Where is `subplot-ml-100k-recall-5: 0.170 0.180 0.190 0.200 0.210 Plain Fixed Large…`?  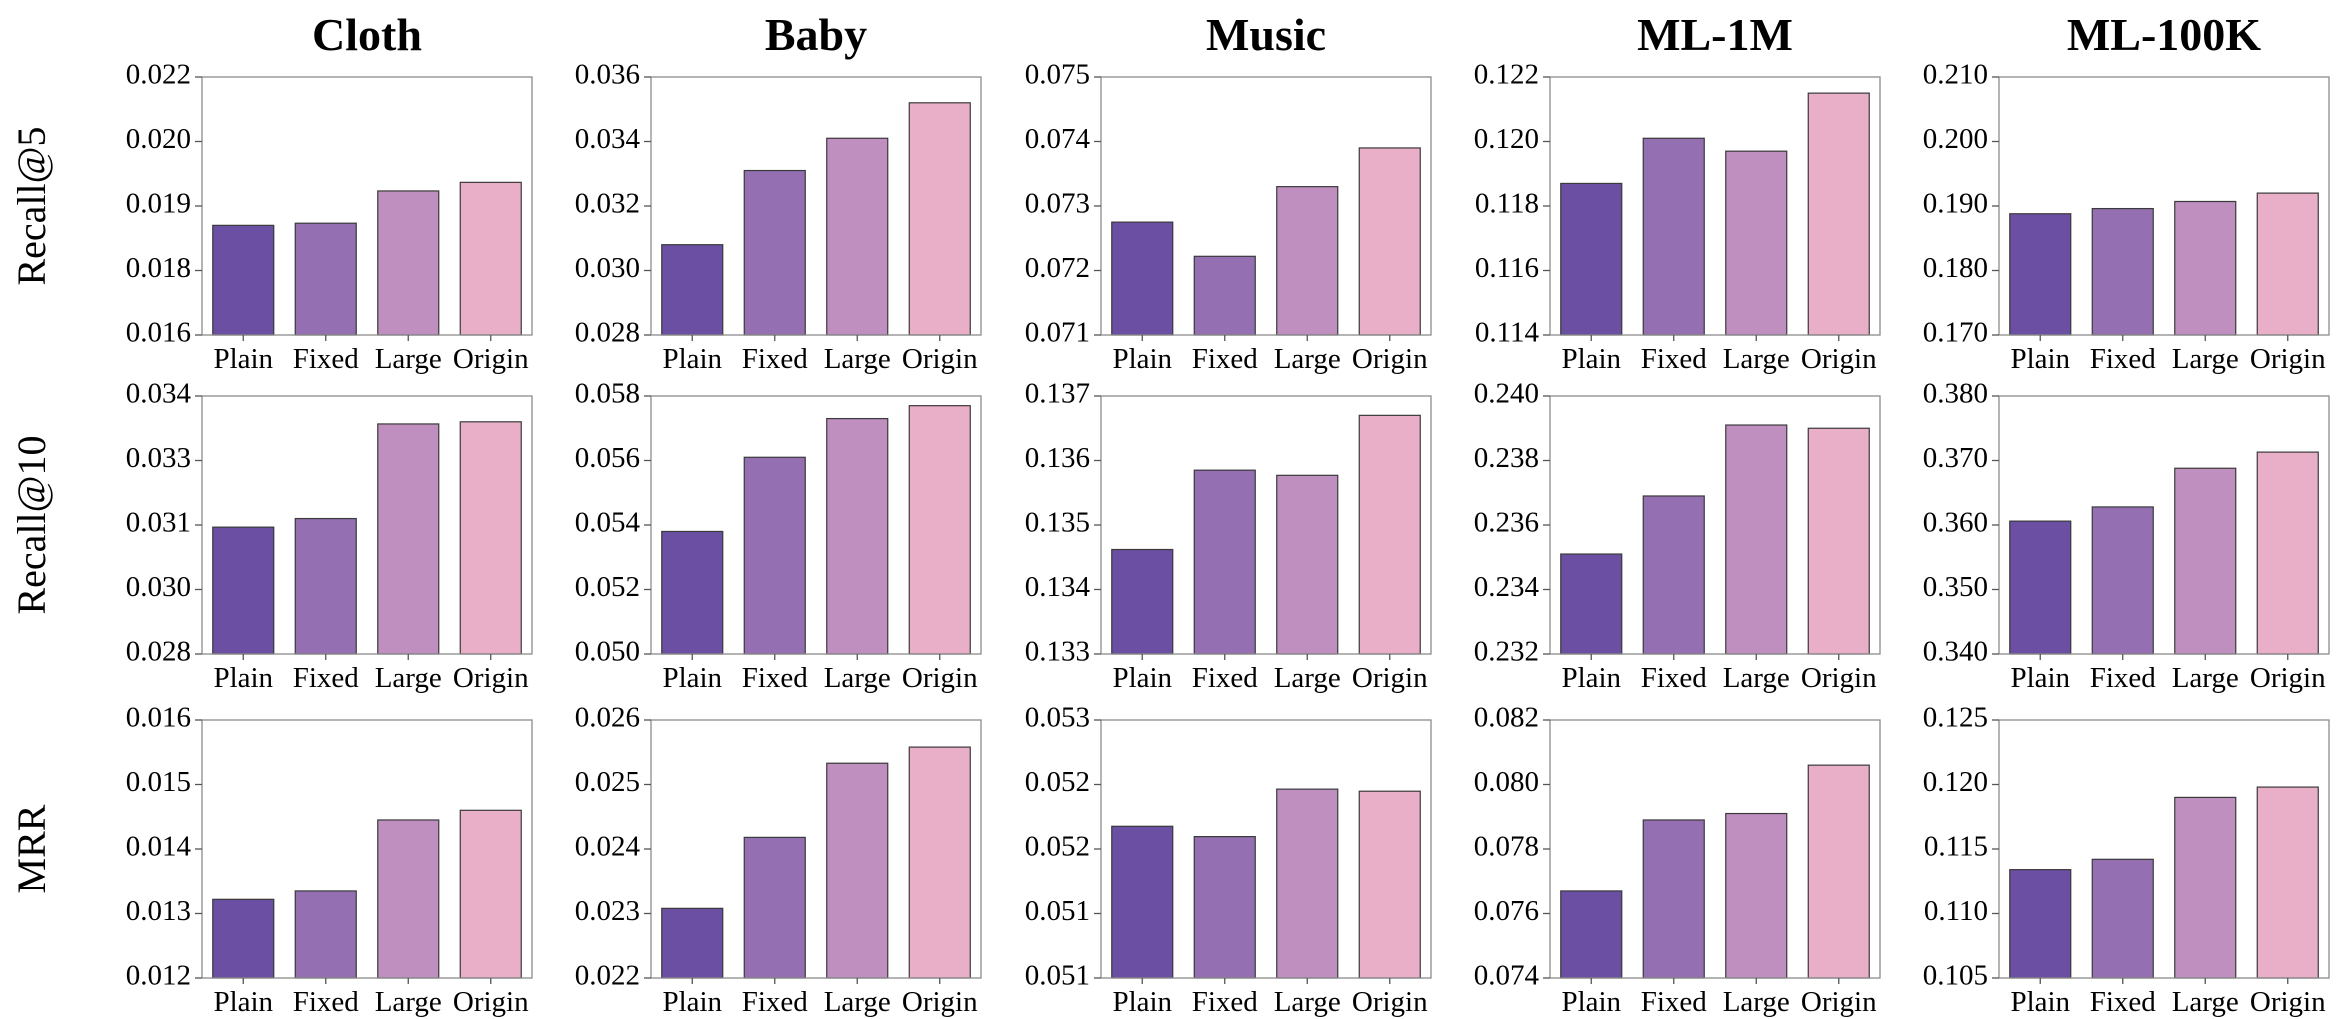
subplot-ml-100k-recall-5: 0.170 0.180 0.190 0.200 0.210 Plain Fixed Large… is located at coordinates (2126, 217).